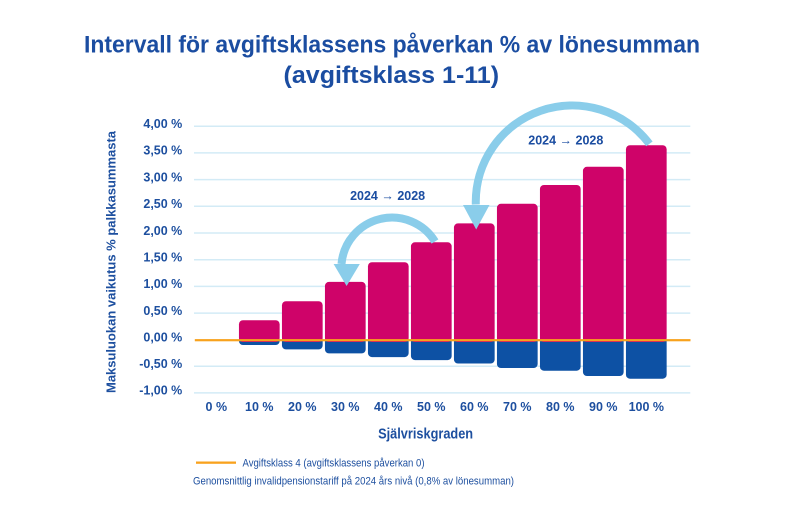  What do you see at coordinates (392, 75) in the screenshot?
I see `svg-text: (avgiftsklass 1-11)` at bounding box center [392, 75].